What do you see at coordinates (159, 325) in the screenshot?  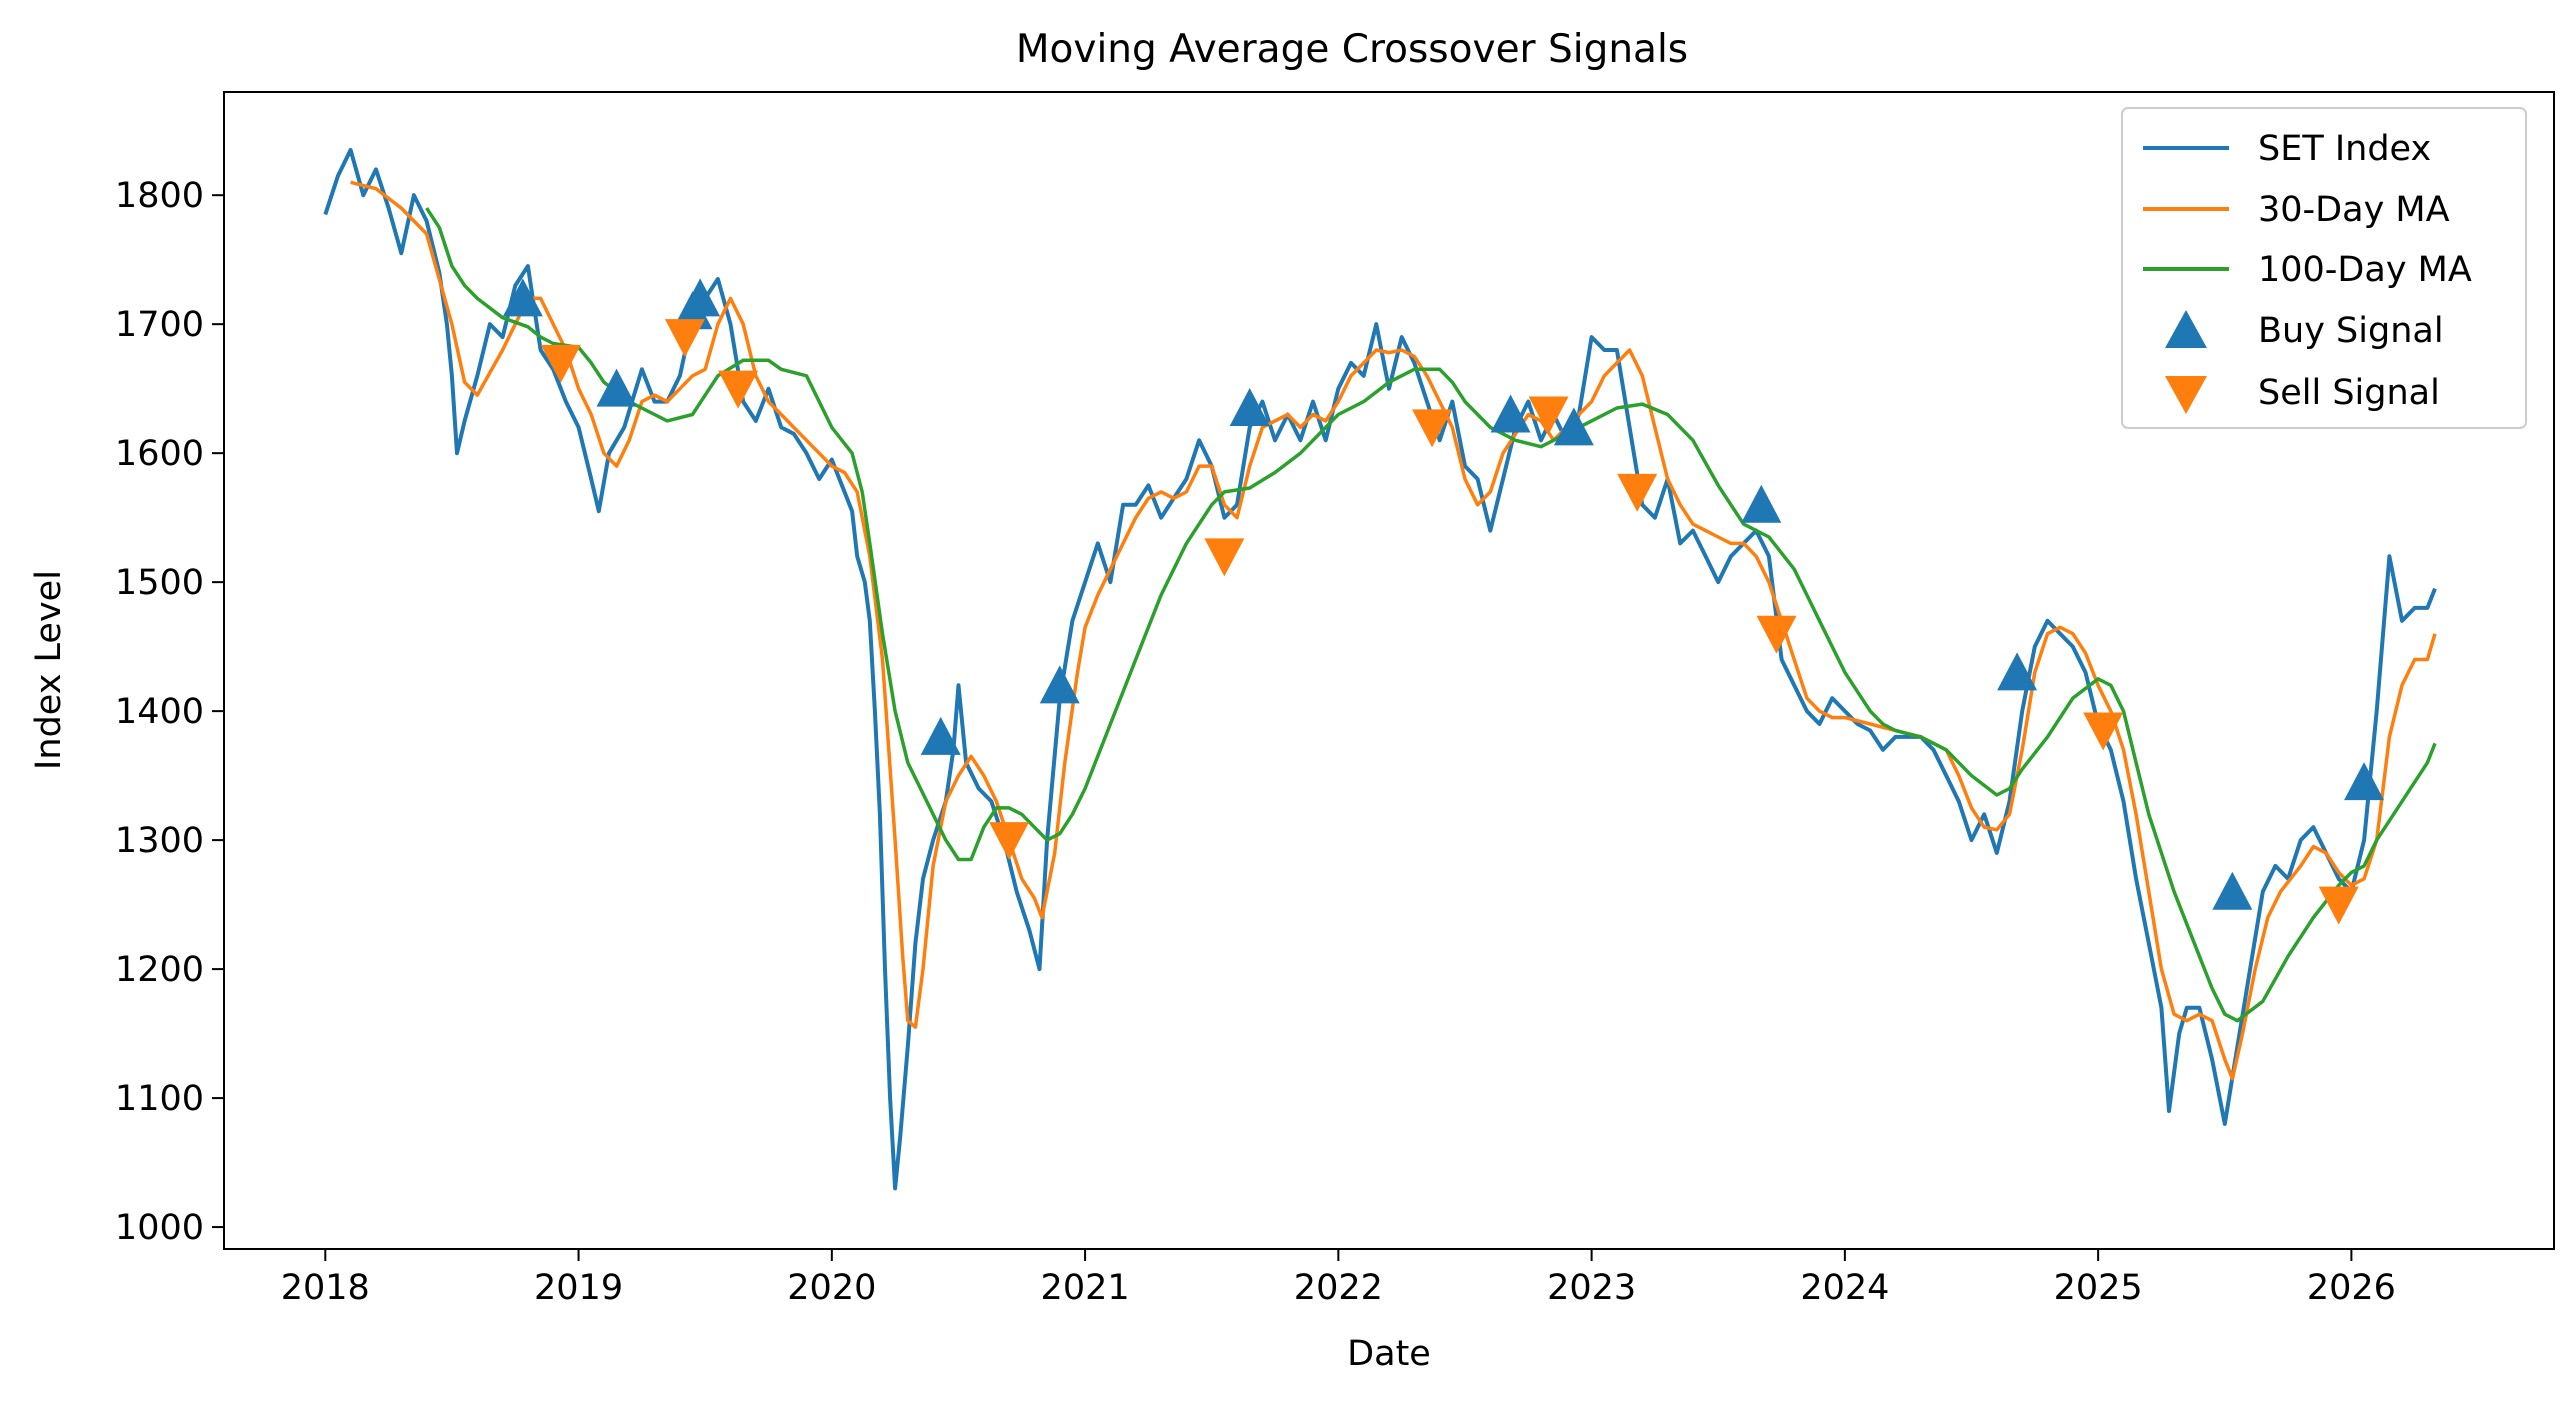 I see `y-tick-label: 1700` at bounding box center [159, 325].